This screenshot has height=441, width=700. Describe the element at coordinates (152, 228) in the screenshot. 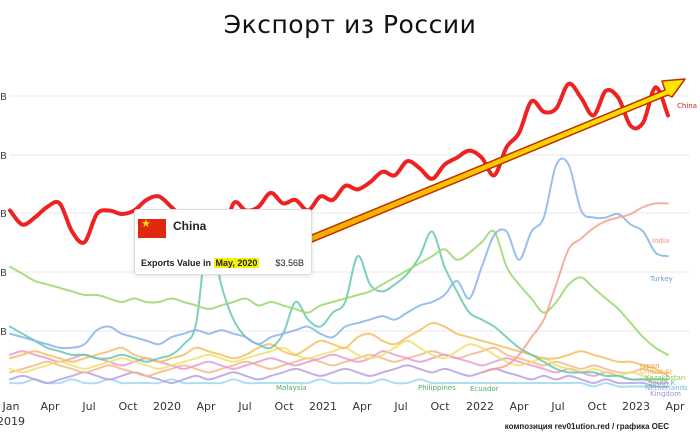

I see `china-flag-icon: ★` at that location.